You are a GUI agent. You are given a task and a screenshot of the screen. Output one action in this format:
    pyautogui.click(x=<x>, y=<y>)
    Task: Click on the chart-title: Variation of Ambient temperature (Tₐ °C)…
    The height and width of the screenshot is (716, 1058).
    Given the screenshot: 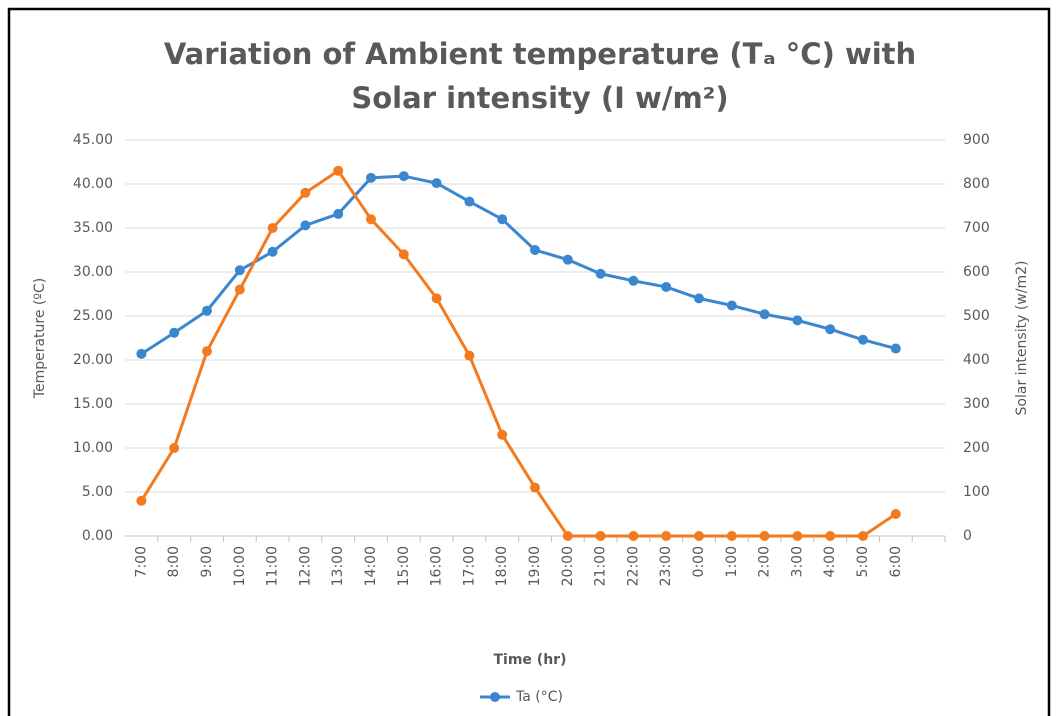 What is the action you would take?
    pyautogui.click(x=540, y=76)
    